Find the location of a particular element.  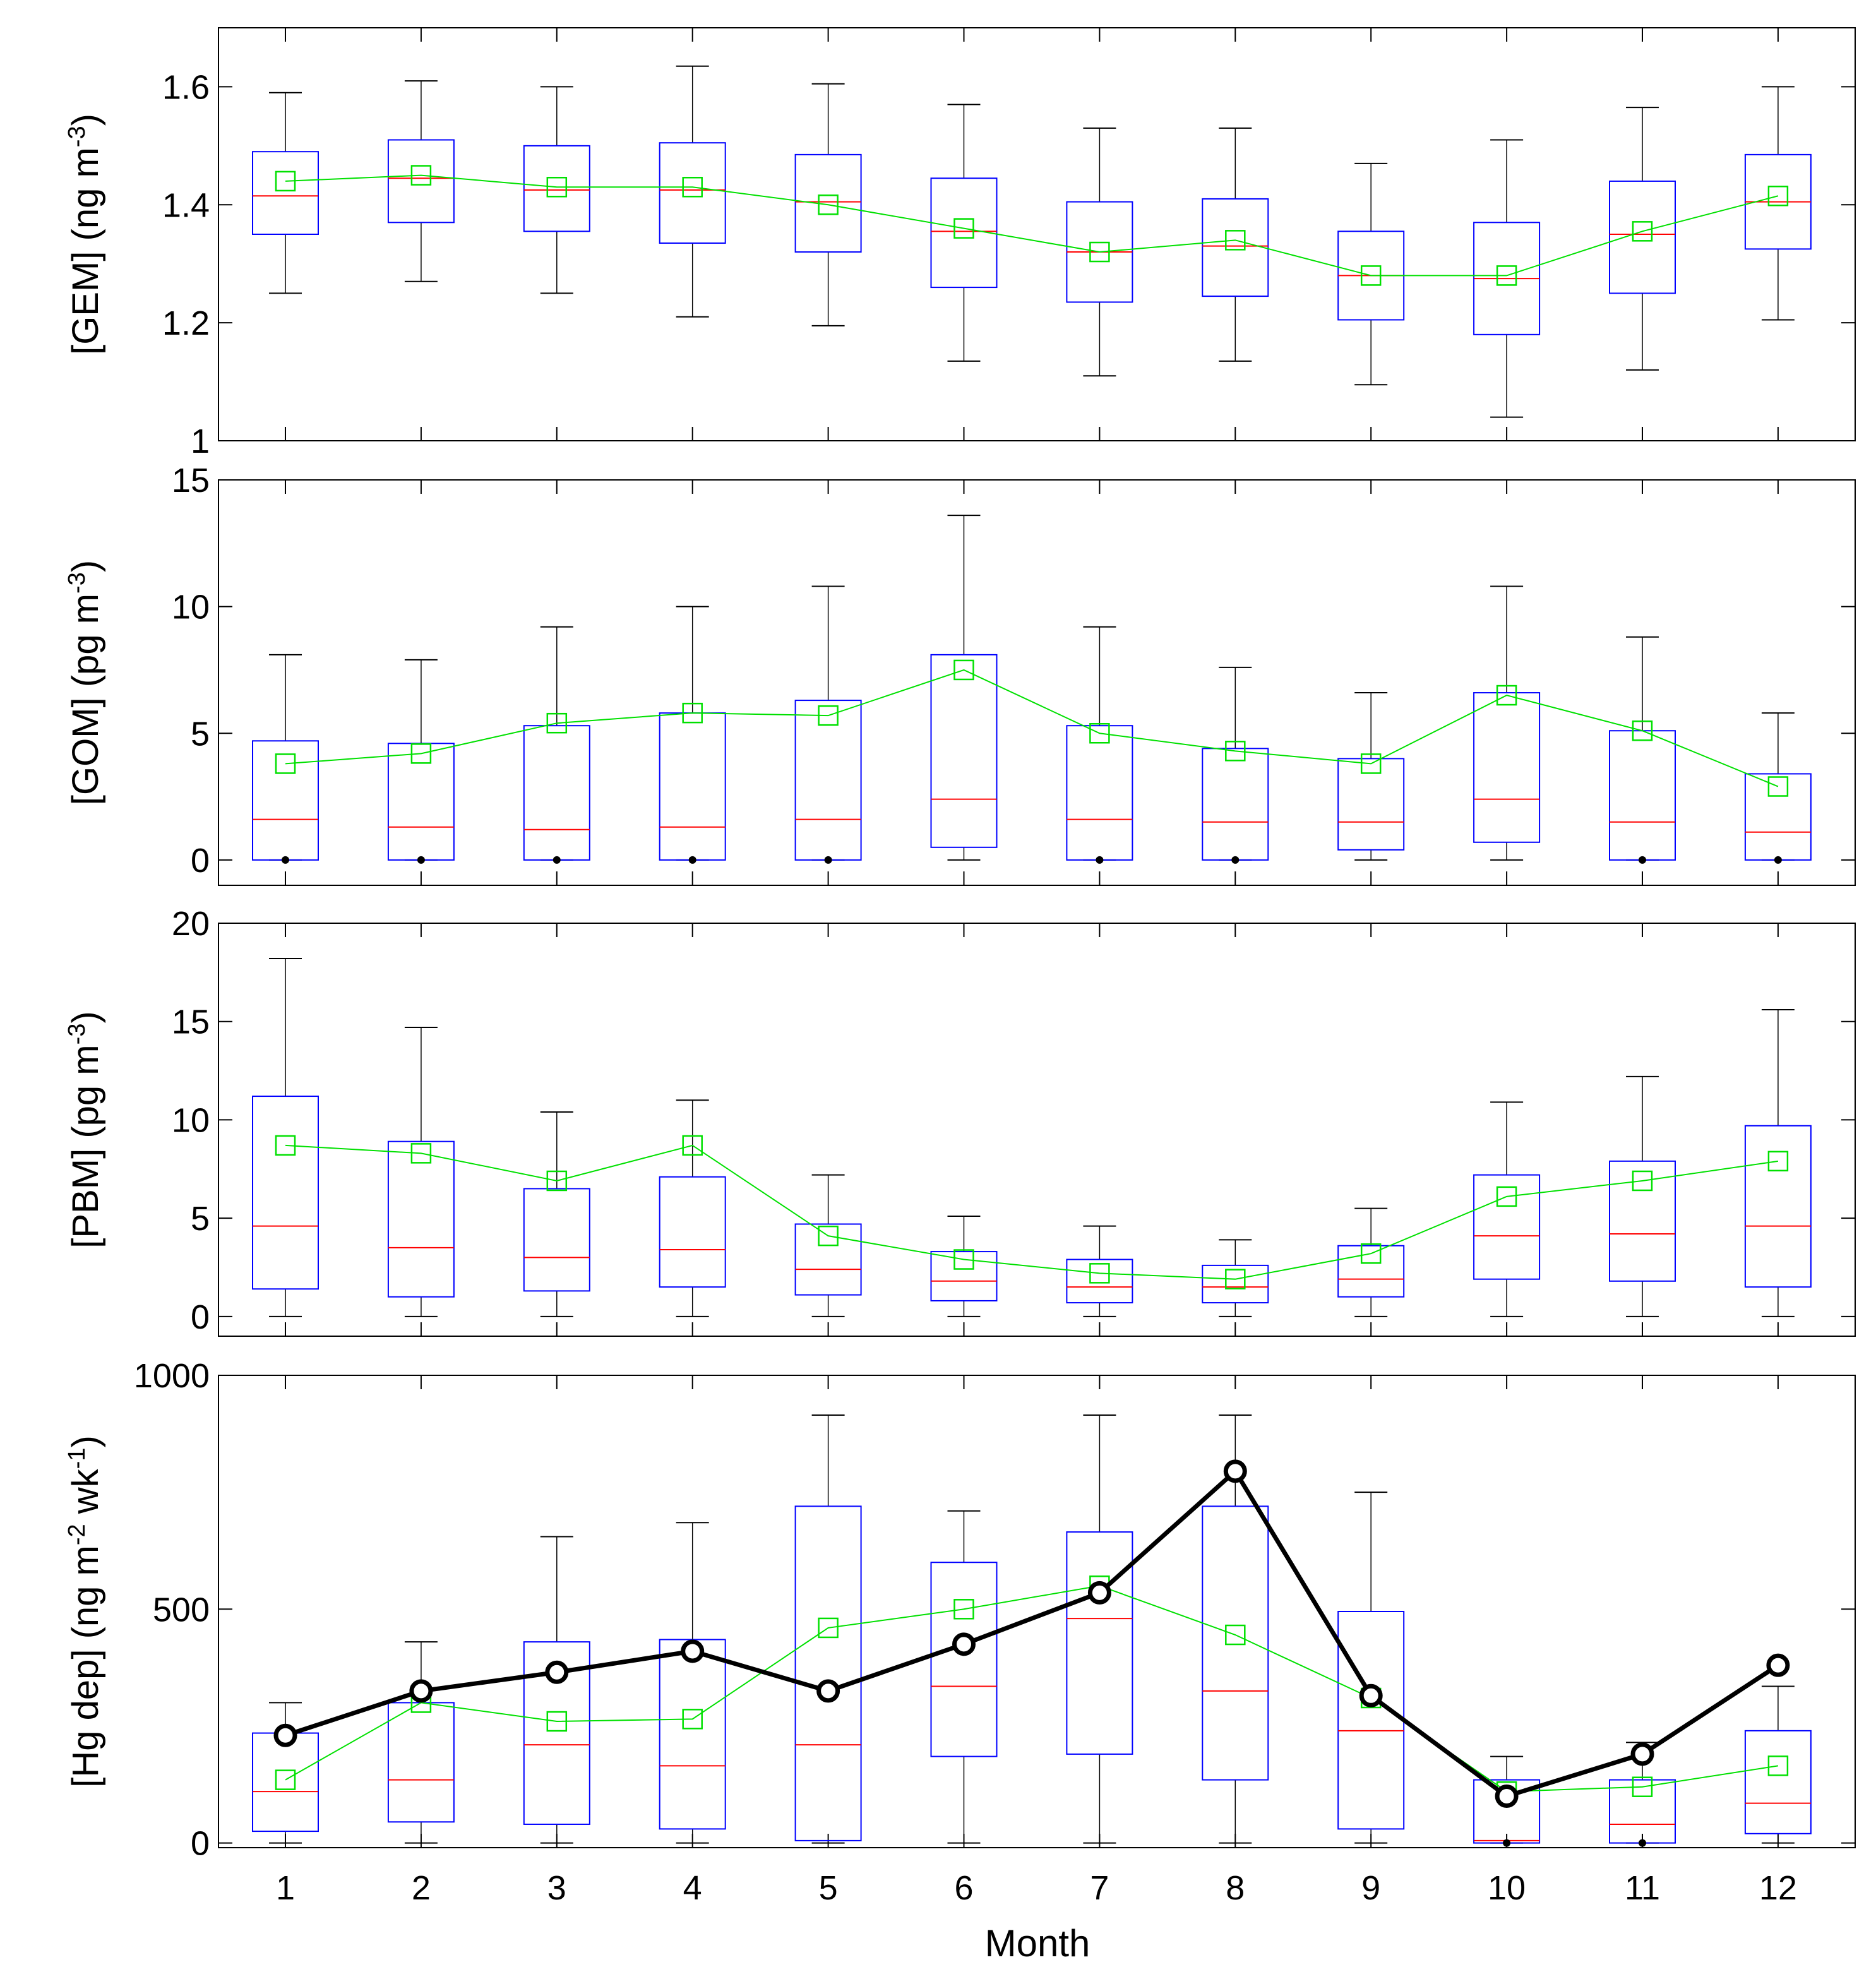

y-axis-label: [PBM] (pg m-3) is located at coordinates (85, 1129).